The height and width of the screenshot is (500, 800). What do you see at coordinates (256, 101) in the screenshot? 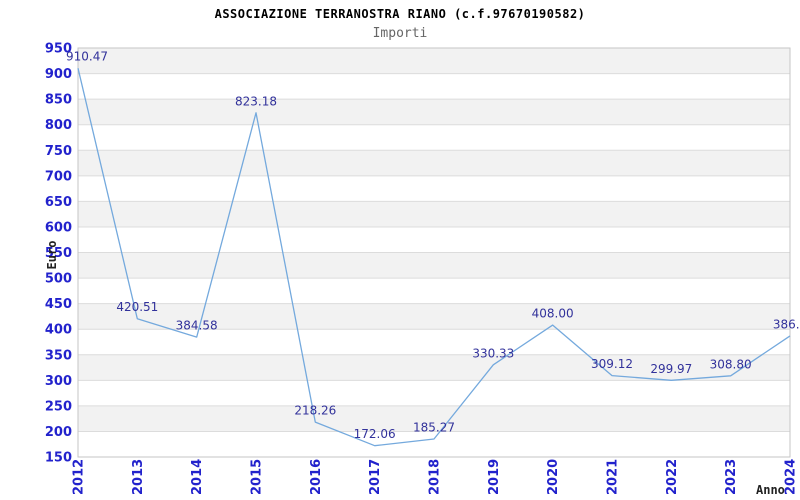
I see `point-label: 823.18` at bounding box center [256, 101].